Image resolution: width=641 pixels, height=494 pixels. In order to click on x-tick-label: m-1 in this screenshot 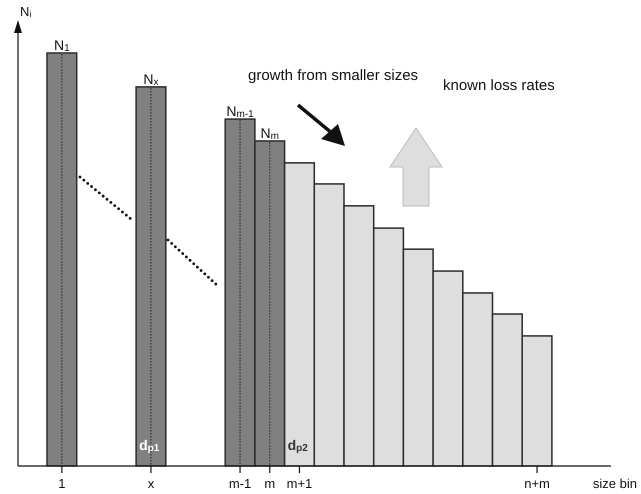, I will do `click(240, 483)`.